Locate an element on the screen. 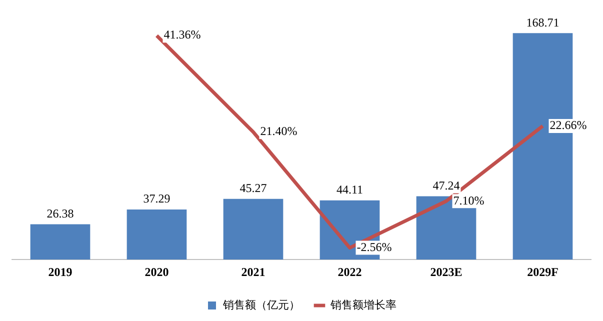  x-tick-label: 2020 is located at coordinates (156, 271).